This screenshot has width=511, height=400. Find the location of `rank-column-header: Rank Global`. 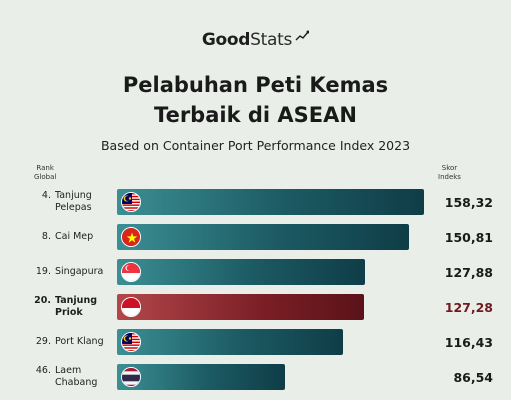

rank-column-header: Rank Global is located at coordinates (45, 172).